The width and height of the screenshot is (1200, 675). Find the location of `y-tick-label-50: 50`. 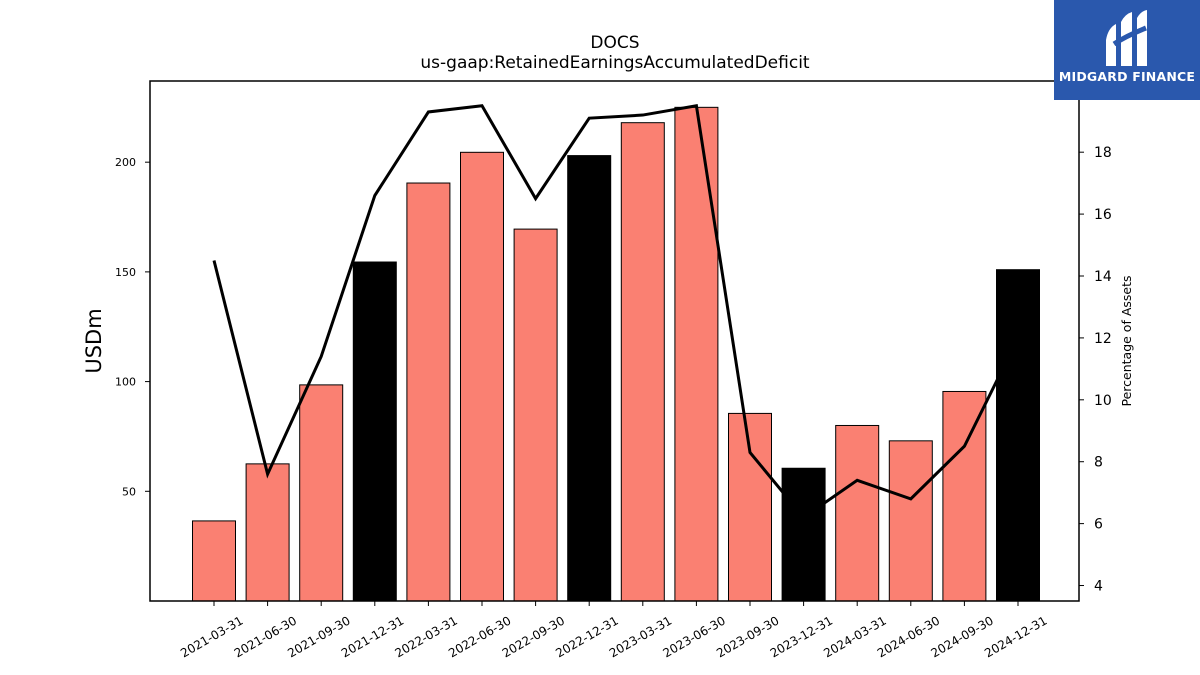

y-tick-label-50: 50 is located at coordinates (129, 491).